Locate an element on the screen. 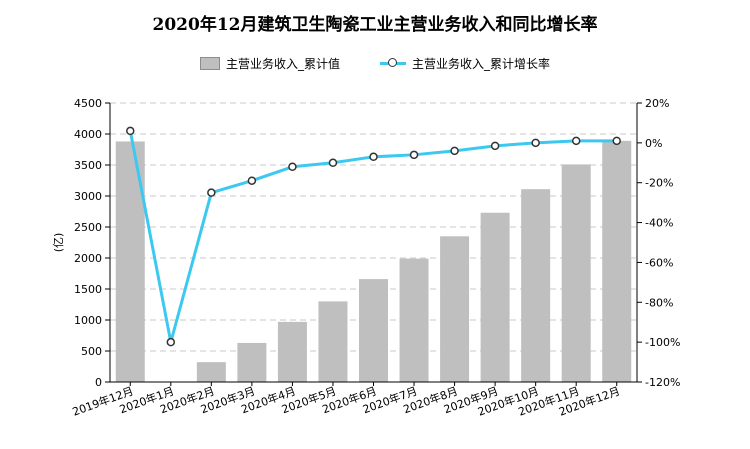 This screenshot has width=750, height=449. legend-line-swatch is located at coordinates (393, 63).